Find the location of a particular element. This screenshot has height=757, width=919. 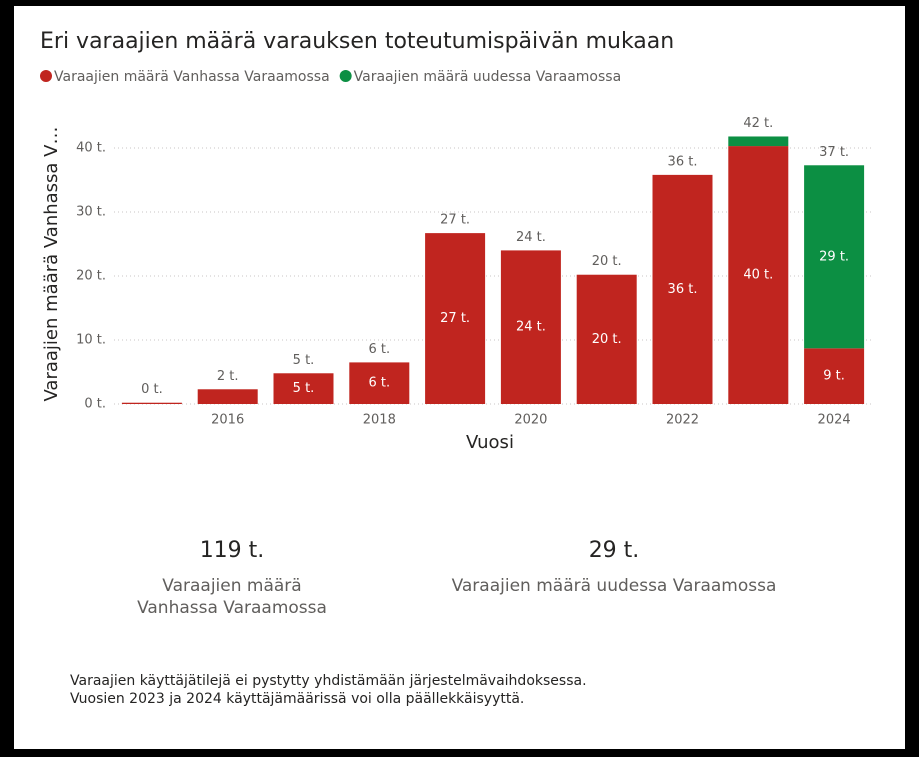

y-tick-label: 30 t. is located at coordinates (91, 212).